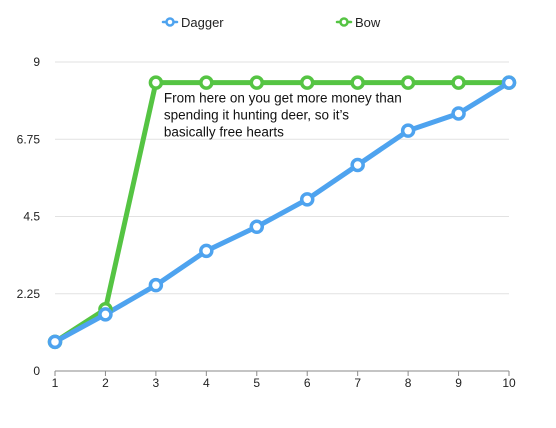 The height and width of the screenshot is (428, 556). I want to click on legend-dagger-label: Dagger, so click(202, 22).